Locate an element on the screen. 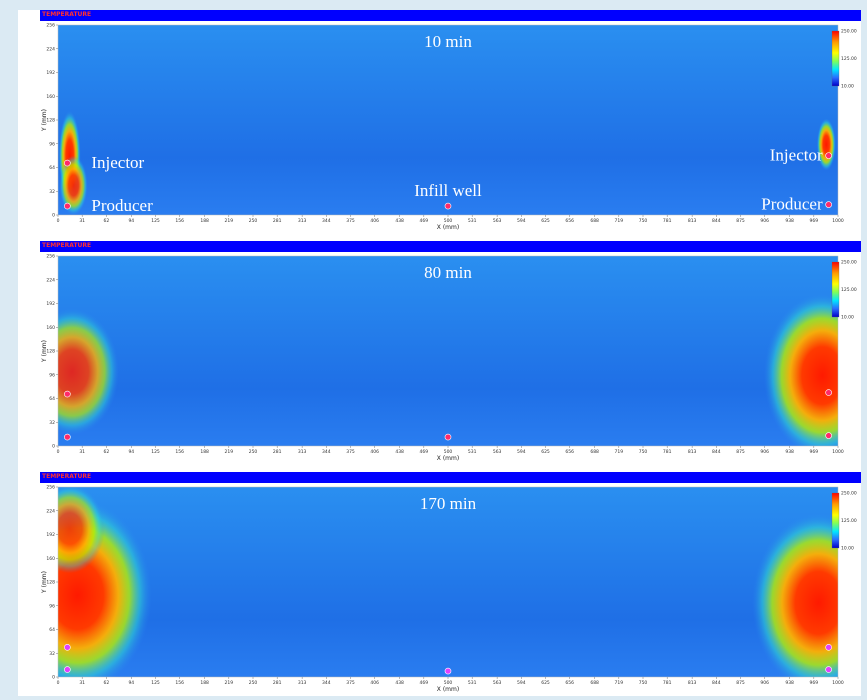 This screenshot has width=867, height=700. x-tick-label: 938 is located at coordinates (789, 221).